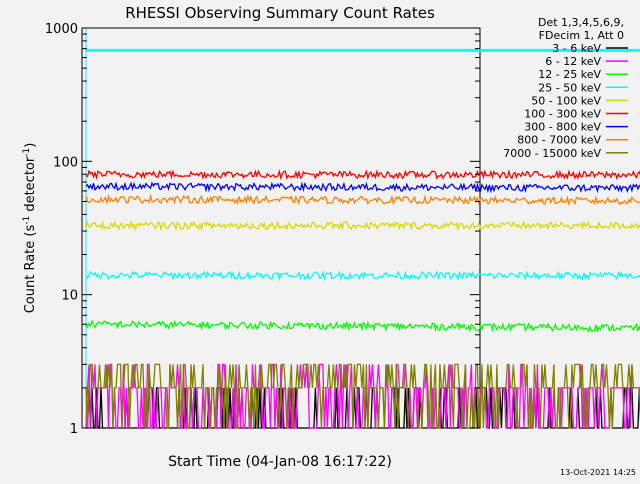 The height and width of the screenshot is (484, 640). I want to click on legend-label-4: 50 - 100 keV, so click(566, 100).